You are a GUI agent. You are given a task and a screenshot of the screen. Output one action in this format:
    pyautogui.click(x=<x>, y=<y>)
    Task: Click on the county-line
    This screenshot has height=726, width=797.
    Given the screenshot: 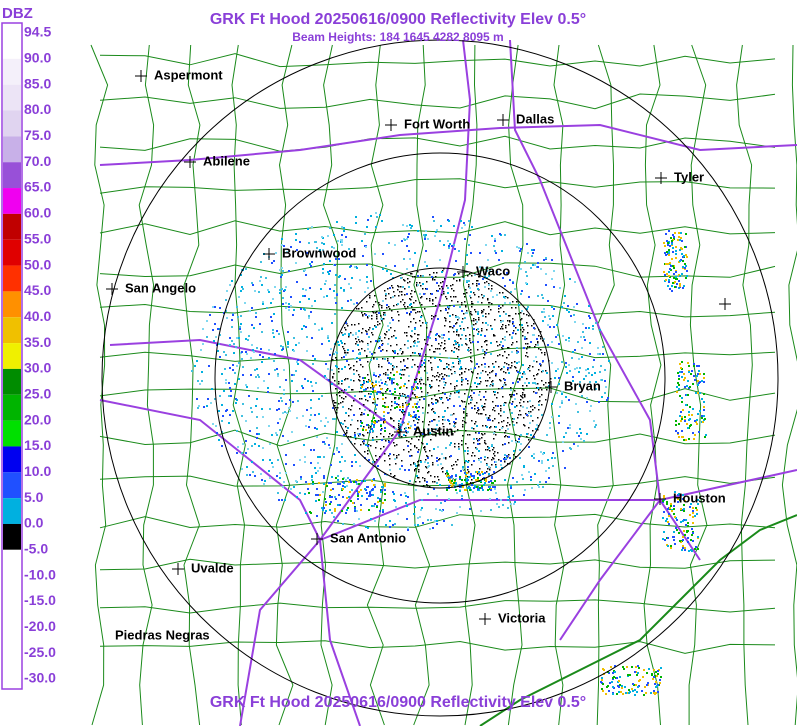 What is the action you would take?
    pyautogui.click(x=238, y=385)
    